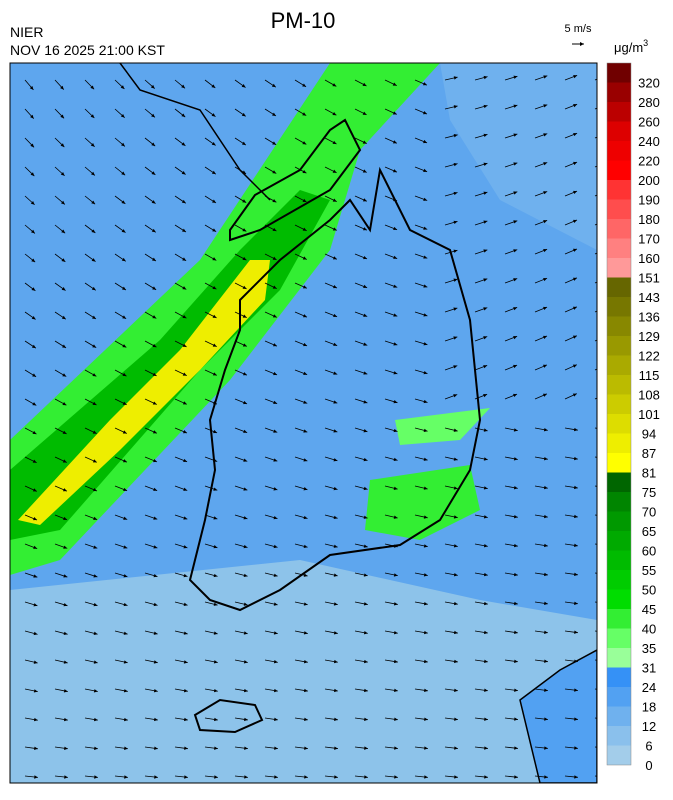 The image size is (673, 800). Describe the element at coordinates (649, 434) in the screenshot. I see `colorbar-label: 94` at that location.